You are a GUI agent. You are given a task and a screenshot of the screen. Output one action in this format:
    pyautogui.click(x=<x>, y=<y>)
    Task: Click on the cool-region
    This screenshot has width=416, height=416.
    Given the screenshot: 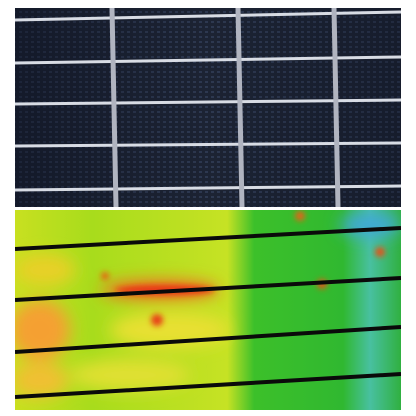 What is the action you would take?
    pyautogui.click(x=370, y=225)
    